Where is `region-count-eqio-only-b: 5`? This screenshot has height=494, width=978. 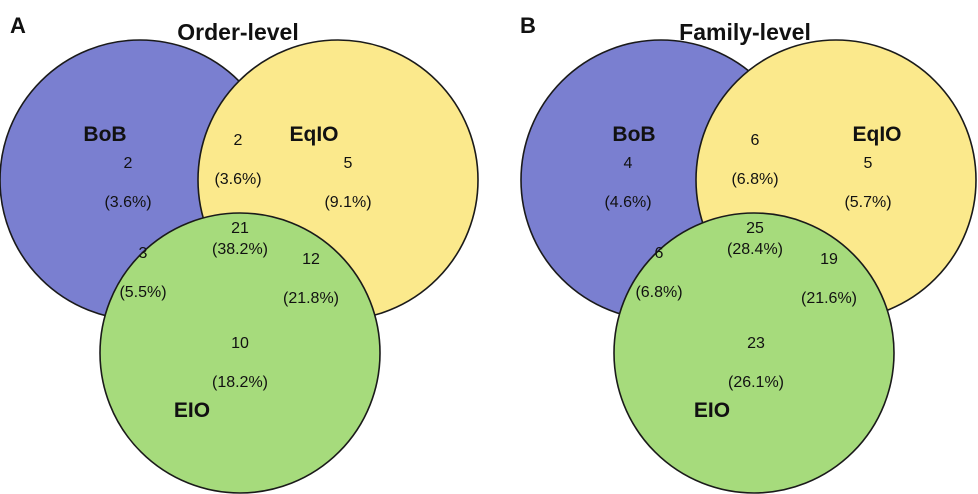 region-count-eqio-only-b: 5 is located at coordinates (868, 163).